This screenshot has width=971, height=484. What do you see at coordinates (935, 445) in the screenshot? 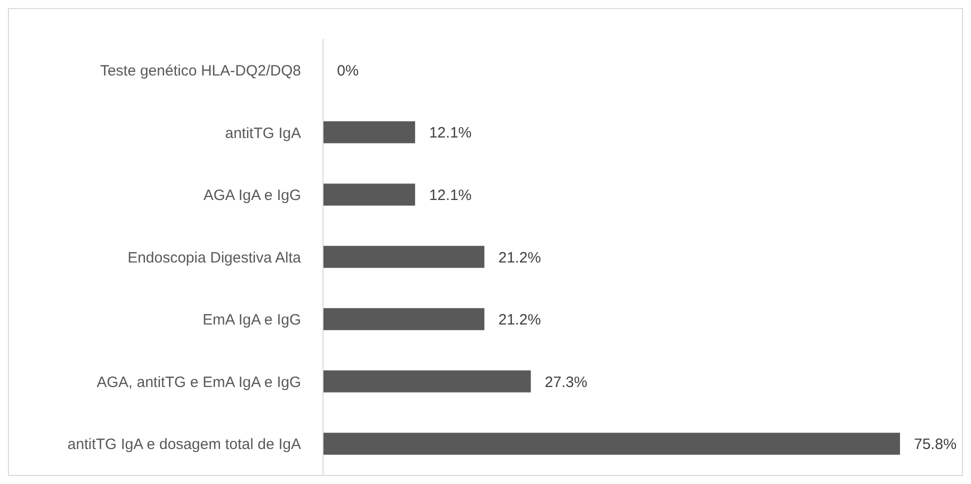
I see `data-label: 75.8%` at bounding box center [935, 445].